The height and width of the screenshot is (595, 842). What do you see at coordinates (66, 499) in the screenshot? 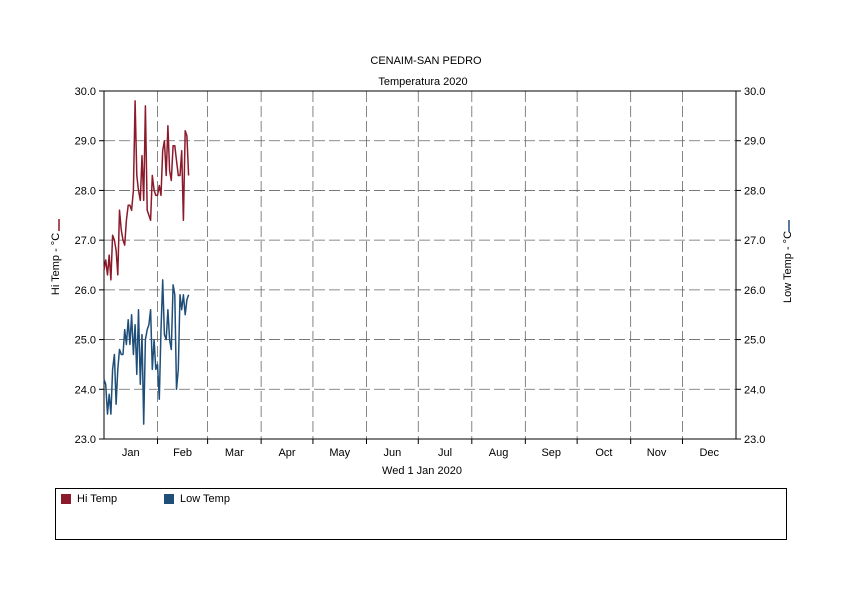
I see `legend-swatch-hi-temp` at bounding box center [66, 499].